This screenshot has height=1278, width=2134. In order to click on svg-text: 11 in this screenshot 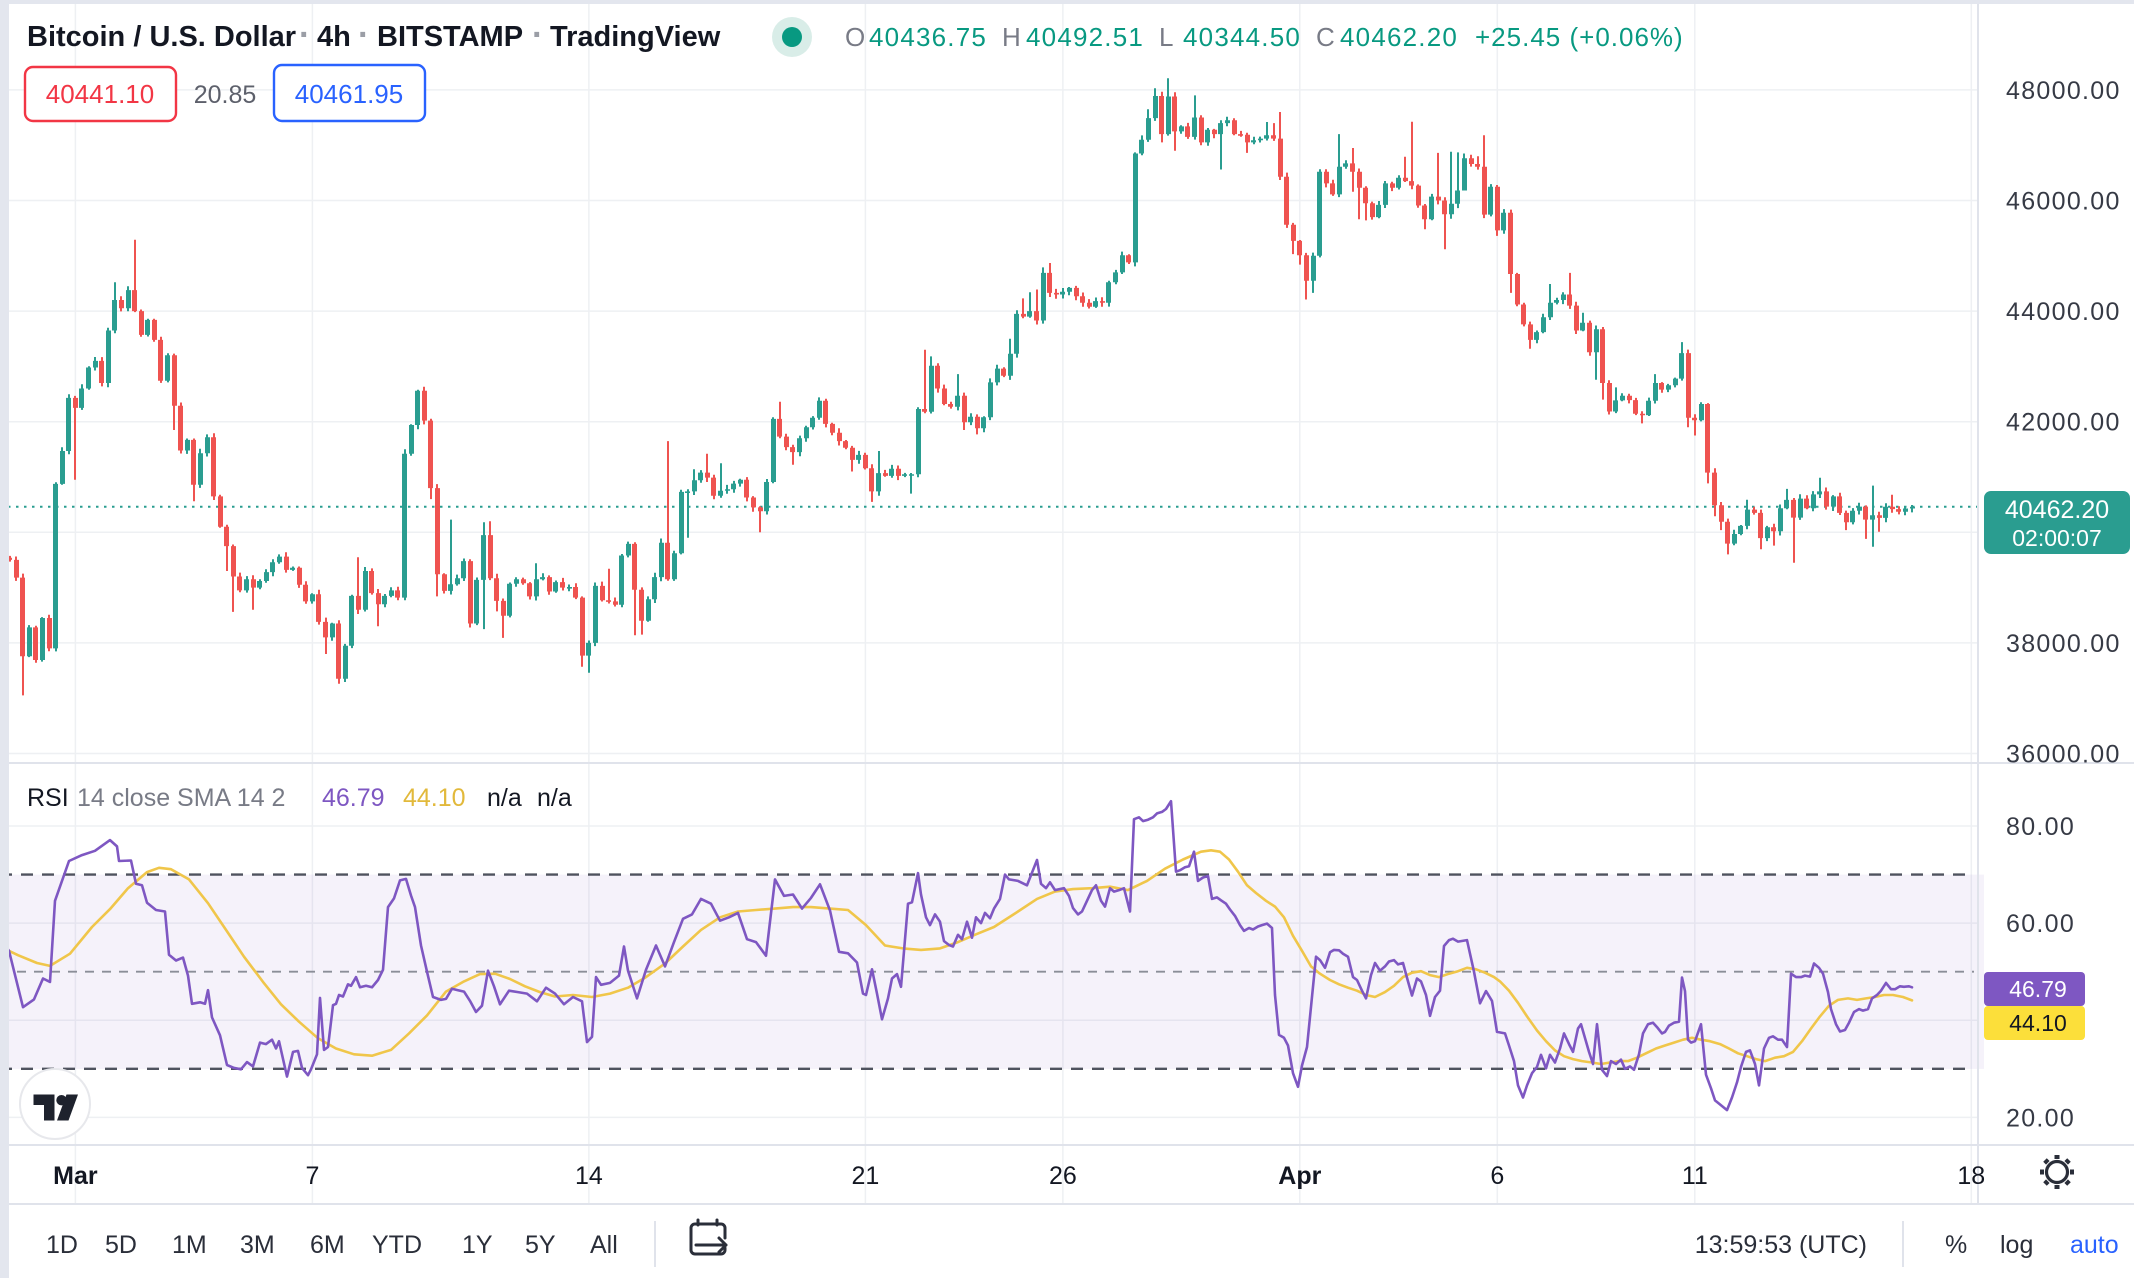, I will do `click(1695, 1176)`.